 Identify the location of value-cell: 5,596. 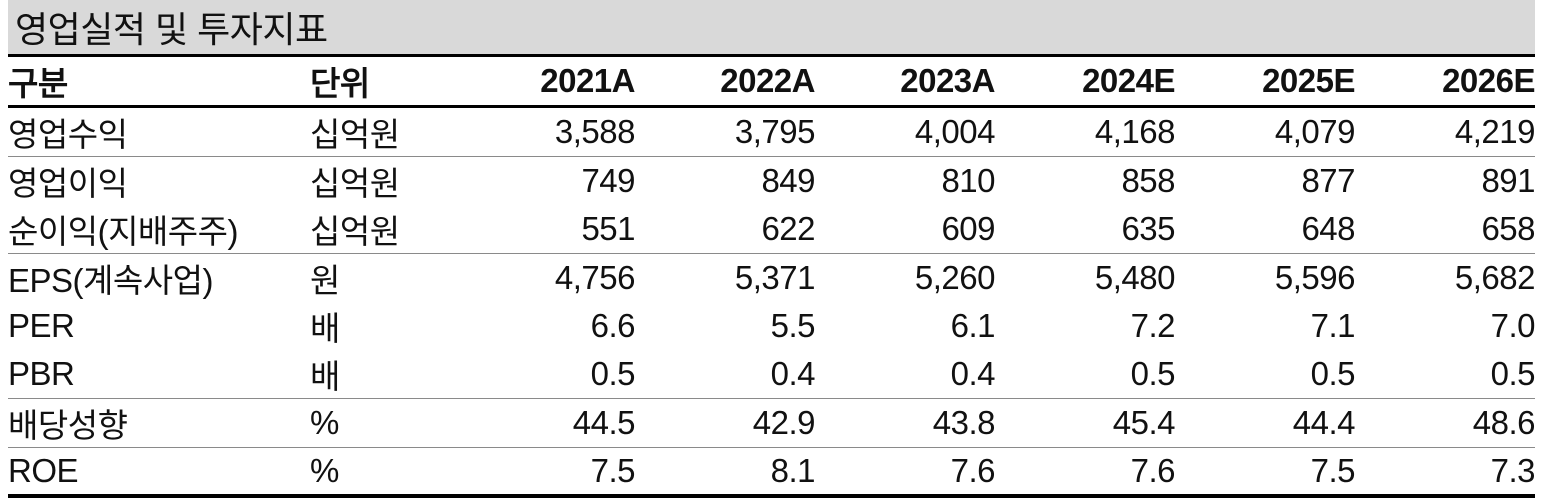
(1314, 277).